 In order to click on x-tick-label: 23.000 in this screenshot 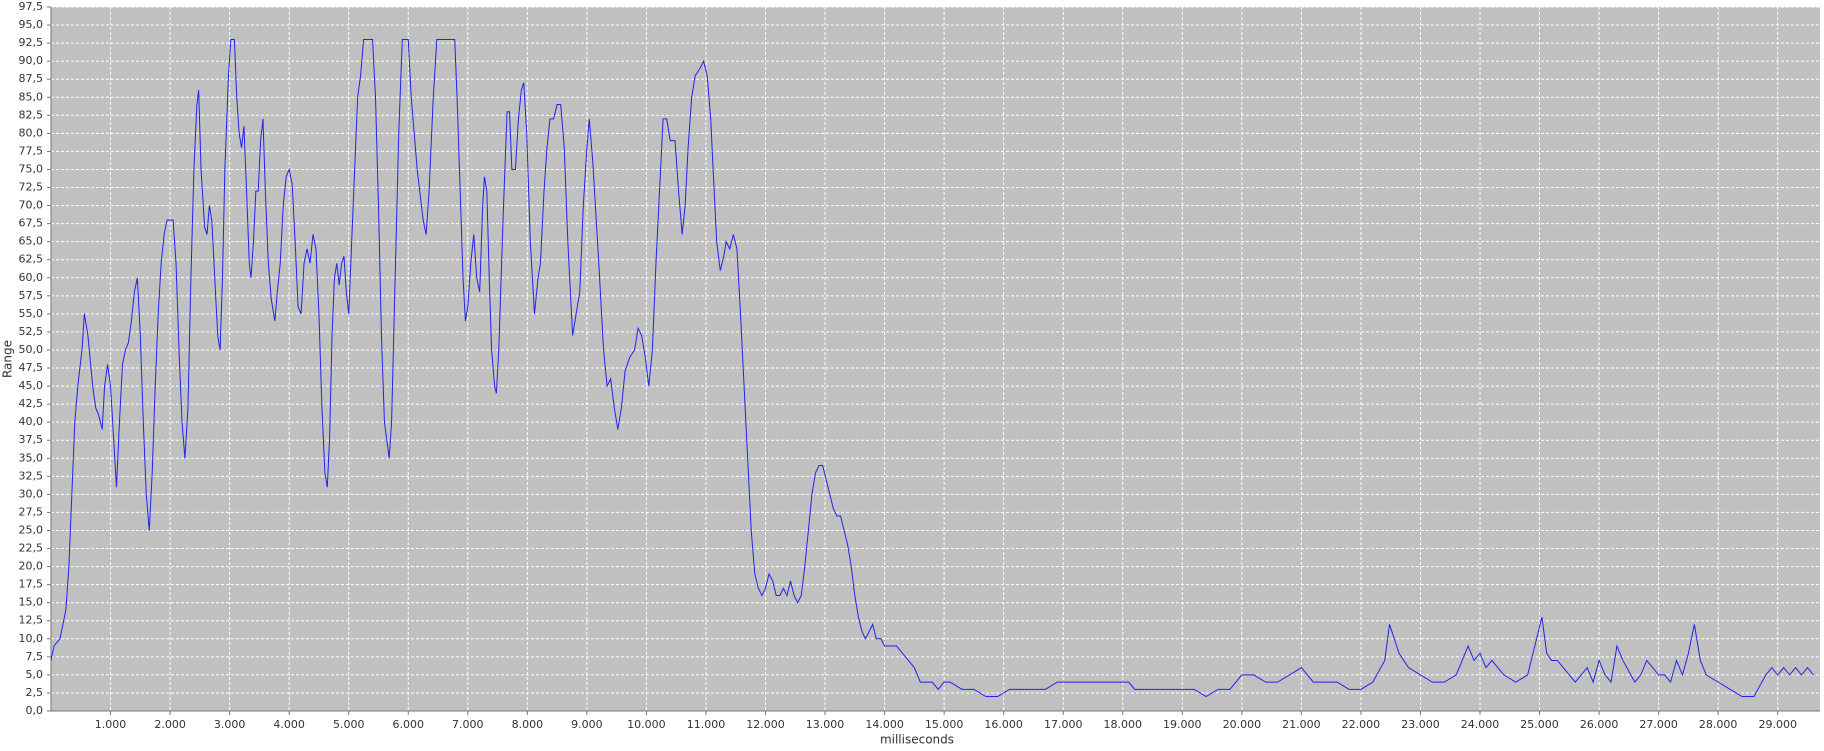, I will do `click(1420, 724)`.